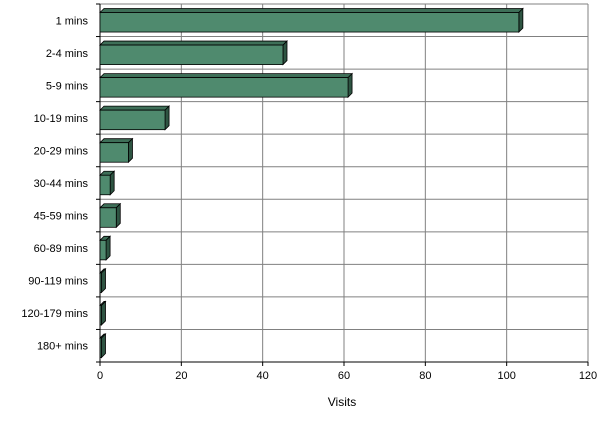 The height and width of the screenshot is (424, 600). Describe the element at coordinates (344, 376) in the screenshot. I see `x-tick-label-3: 60` at that location.